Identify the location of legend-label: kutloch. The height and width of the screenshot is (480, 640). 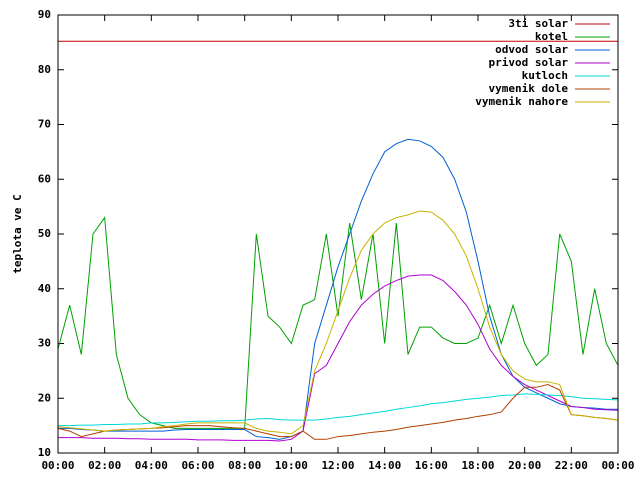
(545, 75).